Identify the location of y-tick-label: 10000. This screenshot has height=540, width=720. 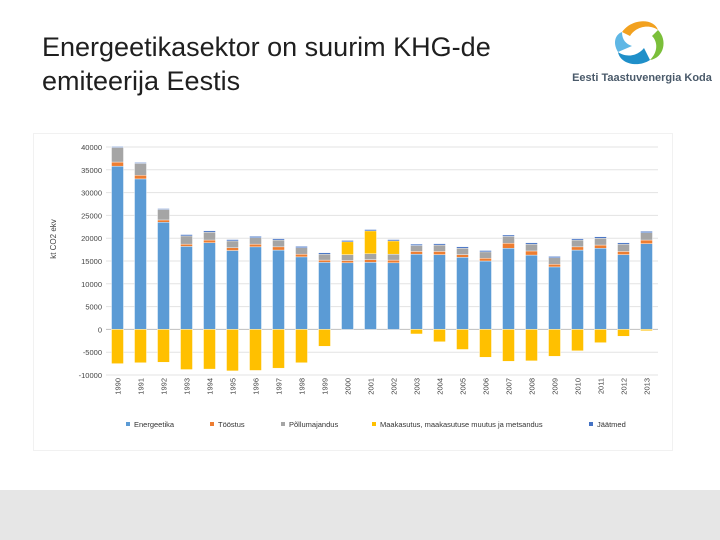
(91, 284).